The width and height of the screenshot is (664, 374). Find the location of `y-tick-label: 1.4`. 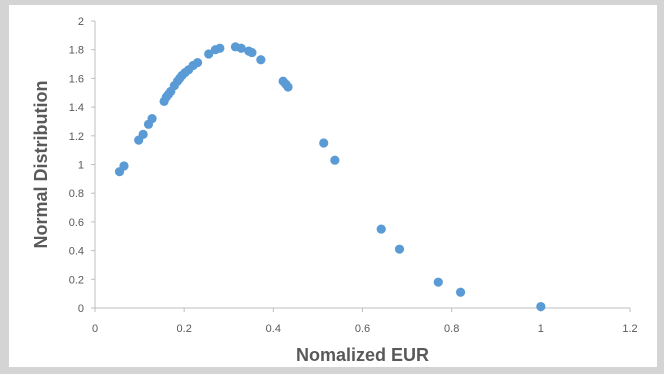

y-tick-label: 1.4 is located at coordinates (76, 108).